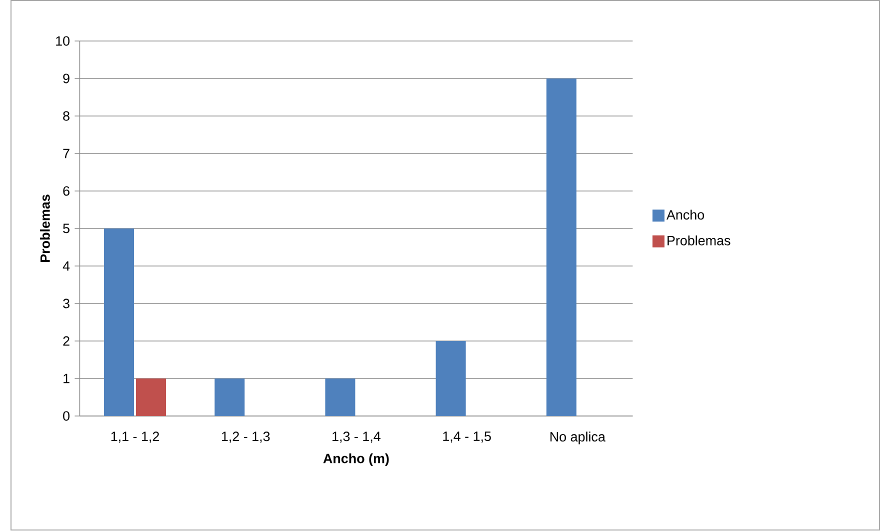  Describe the element at coordinates (66, 79) in the screenshot. I see `y-tick-label: 9` at that location.